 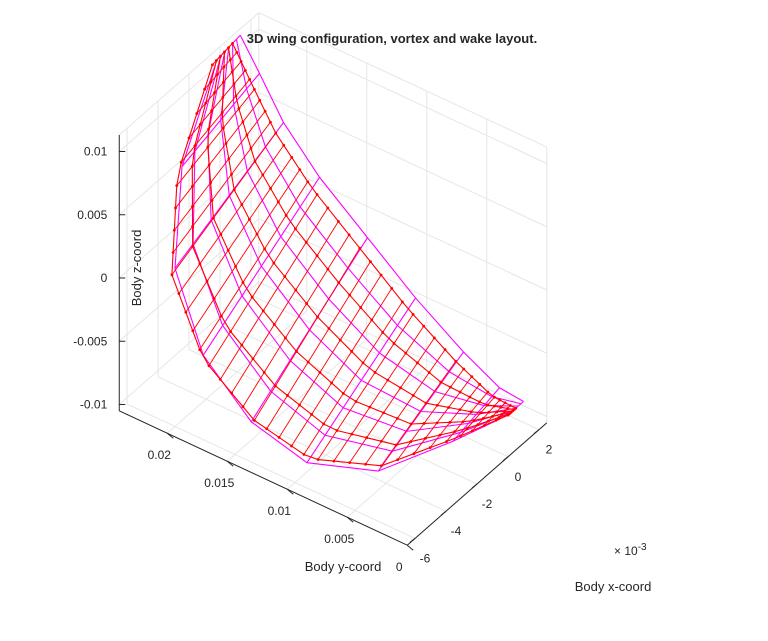 I want to click on y-tick-label: 0.02, so click(x=160, y=455).